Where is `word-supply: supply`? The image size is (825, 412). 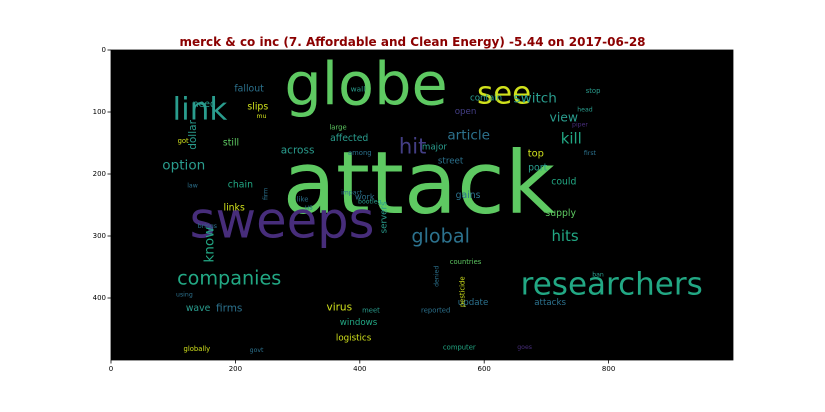
word-supply: supply is located at coordinates (560, 213).